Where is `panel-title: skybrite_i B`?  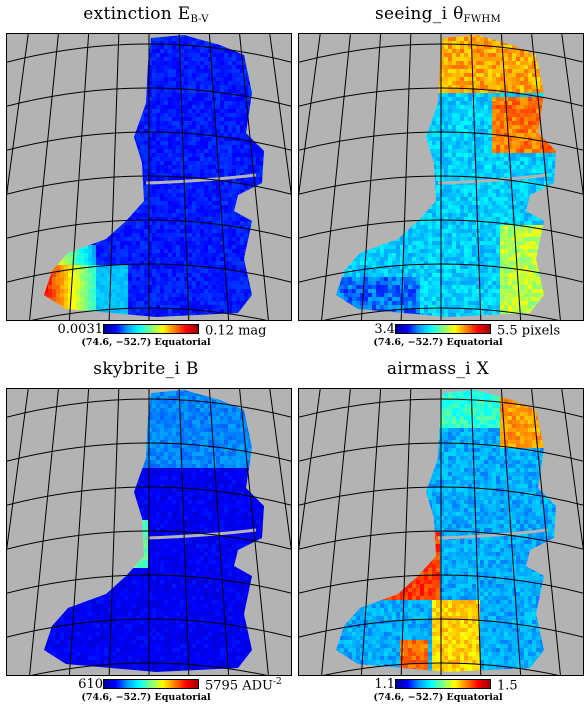 panel-title: skybrite_i B is located at coordinates (146, 369).